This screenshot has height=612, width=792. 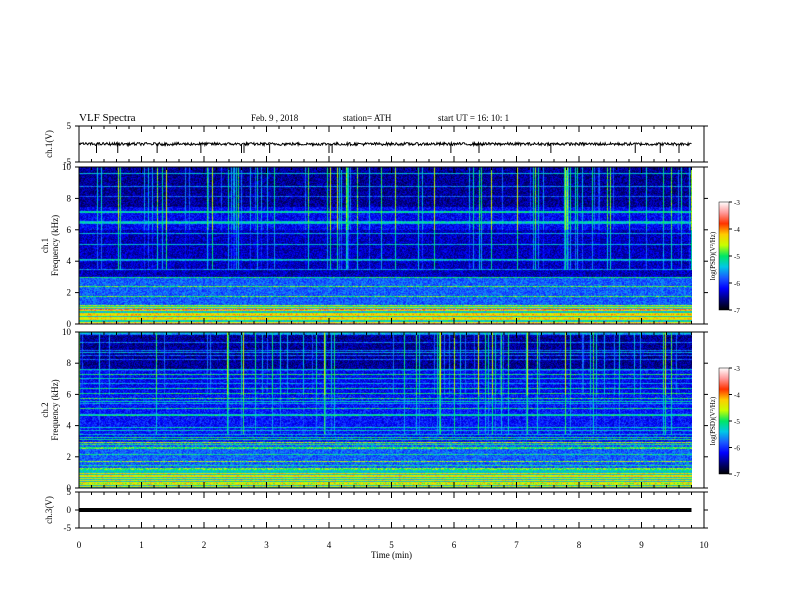 What do you see at coordinates (141, 545) in the screenshot?
I see `x-tick-label: 1` at bounding box center [141, 545].